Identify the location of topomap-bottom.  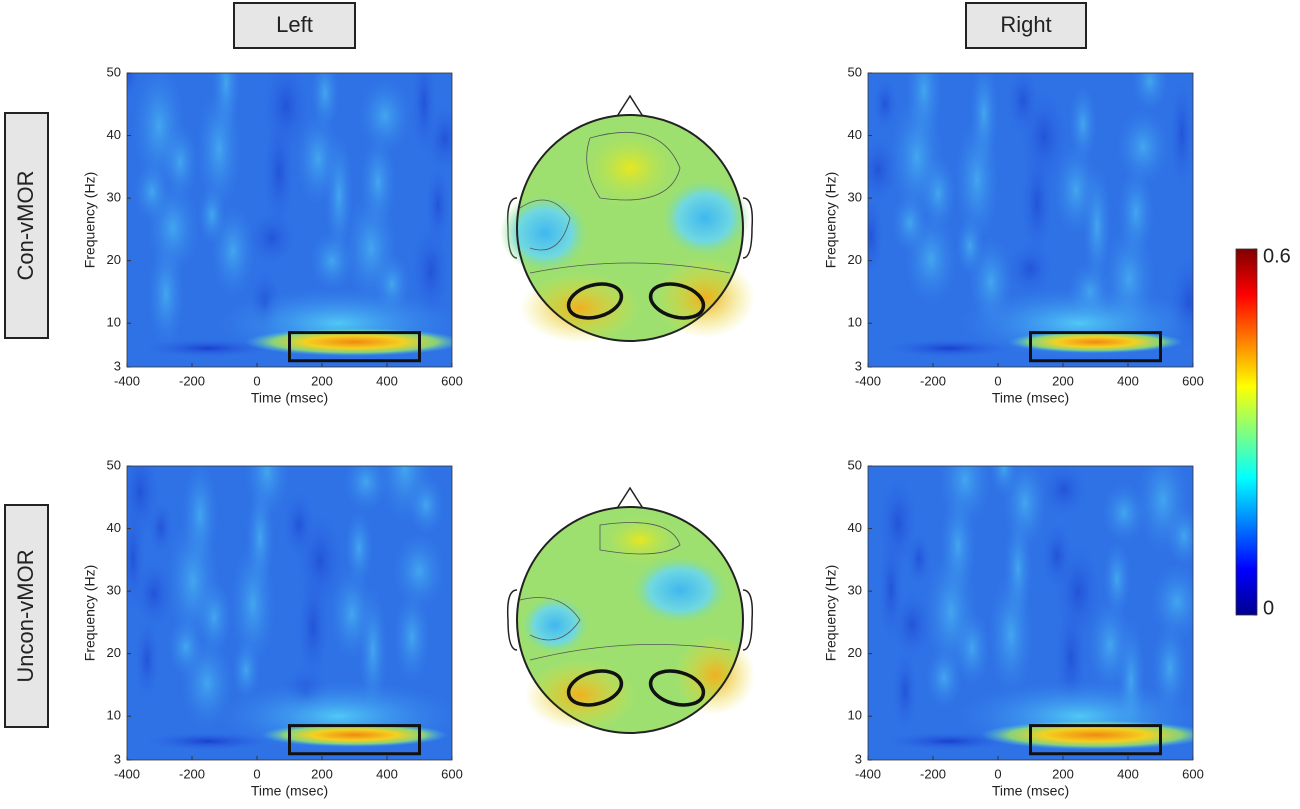
(630, 610).